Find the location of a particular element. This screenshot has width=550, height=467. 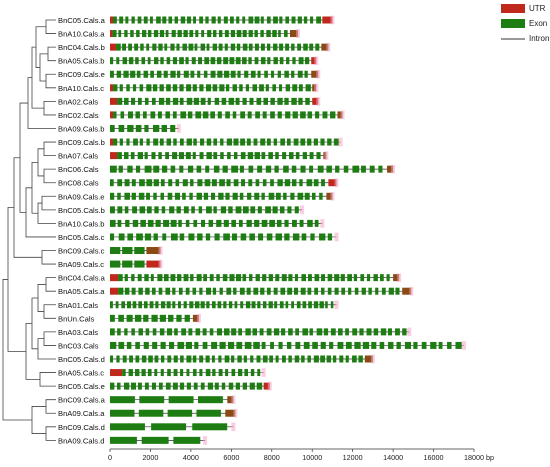

gene-label: BnC06.Cals is located at coordinates (78, 169).